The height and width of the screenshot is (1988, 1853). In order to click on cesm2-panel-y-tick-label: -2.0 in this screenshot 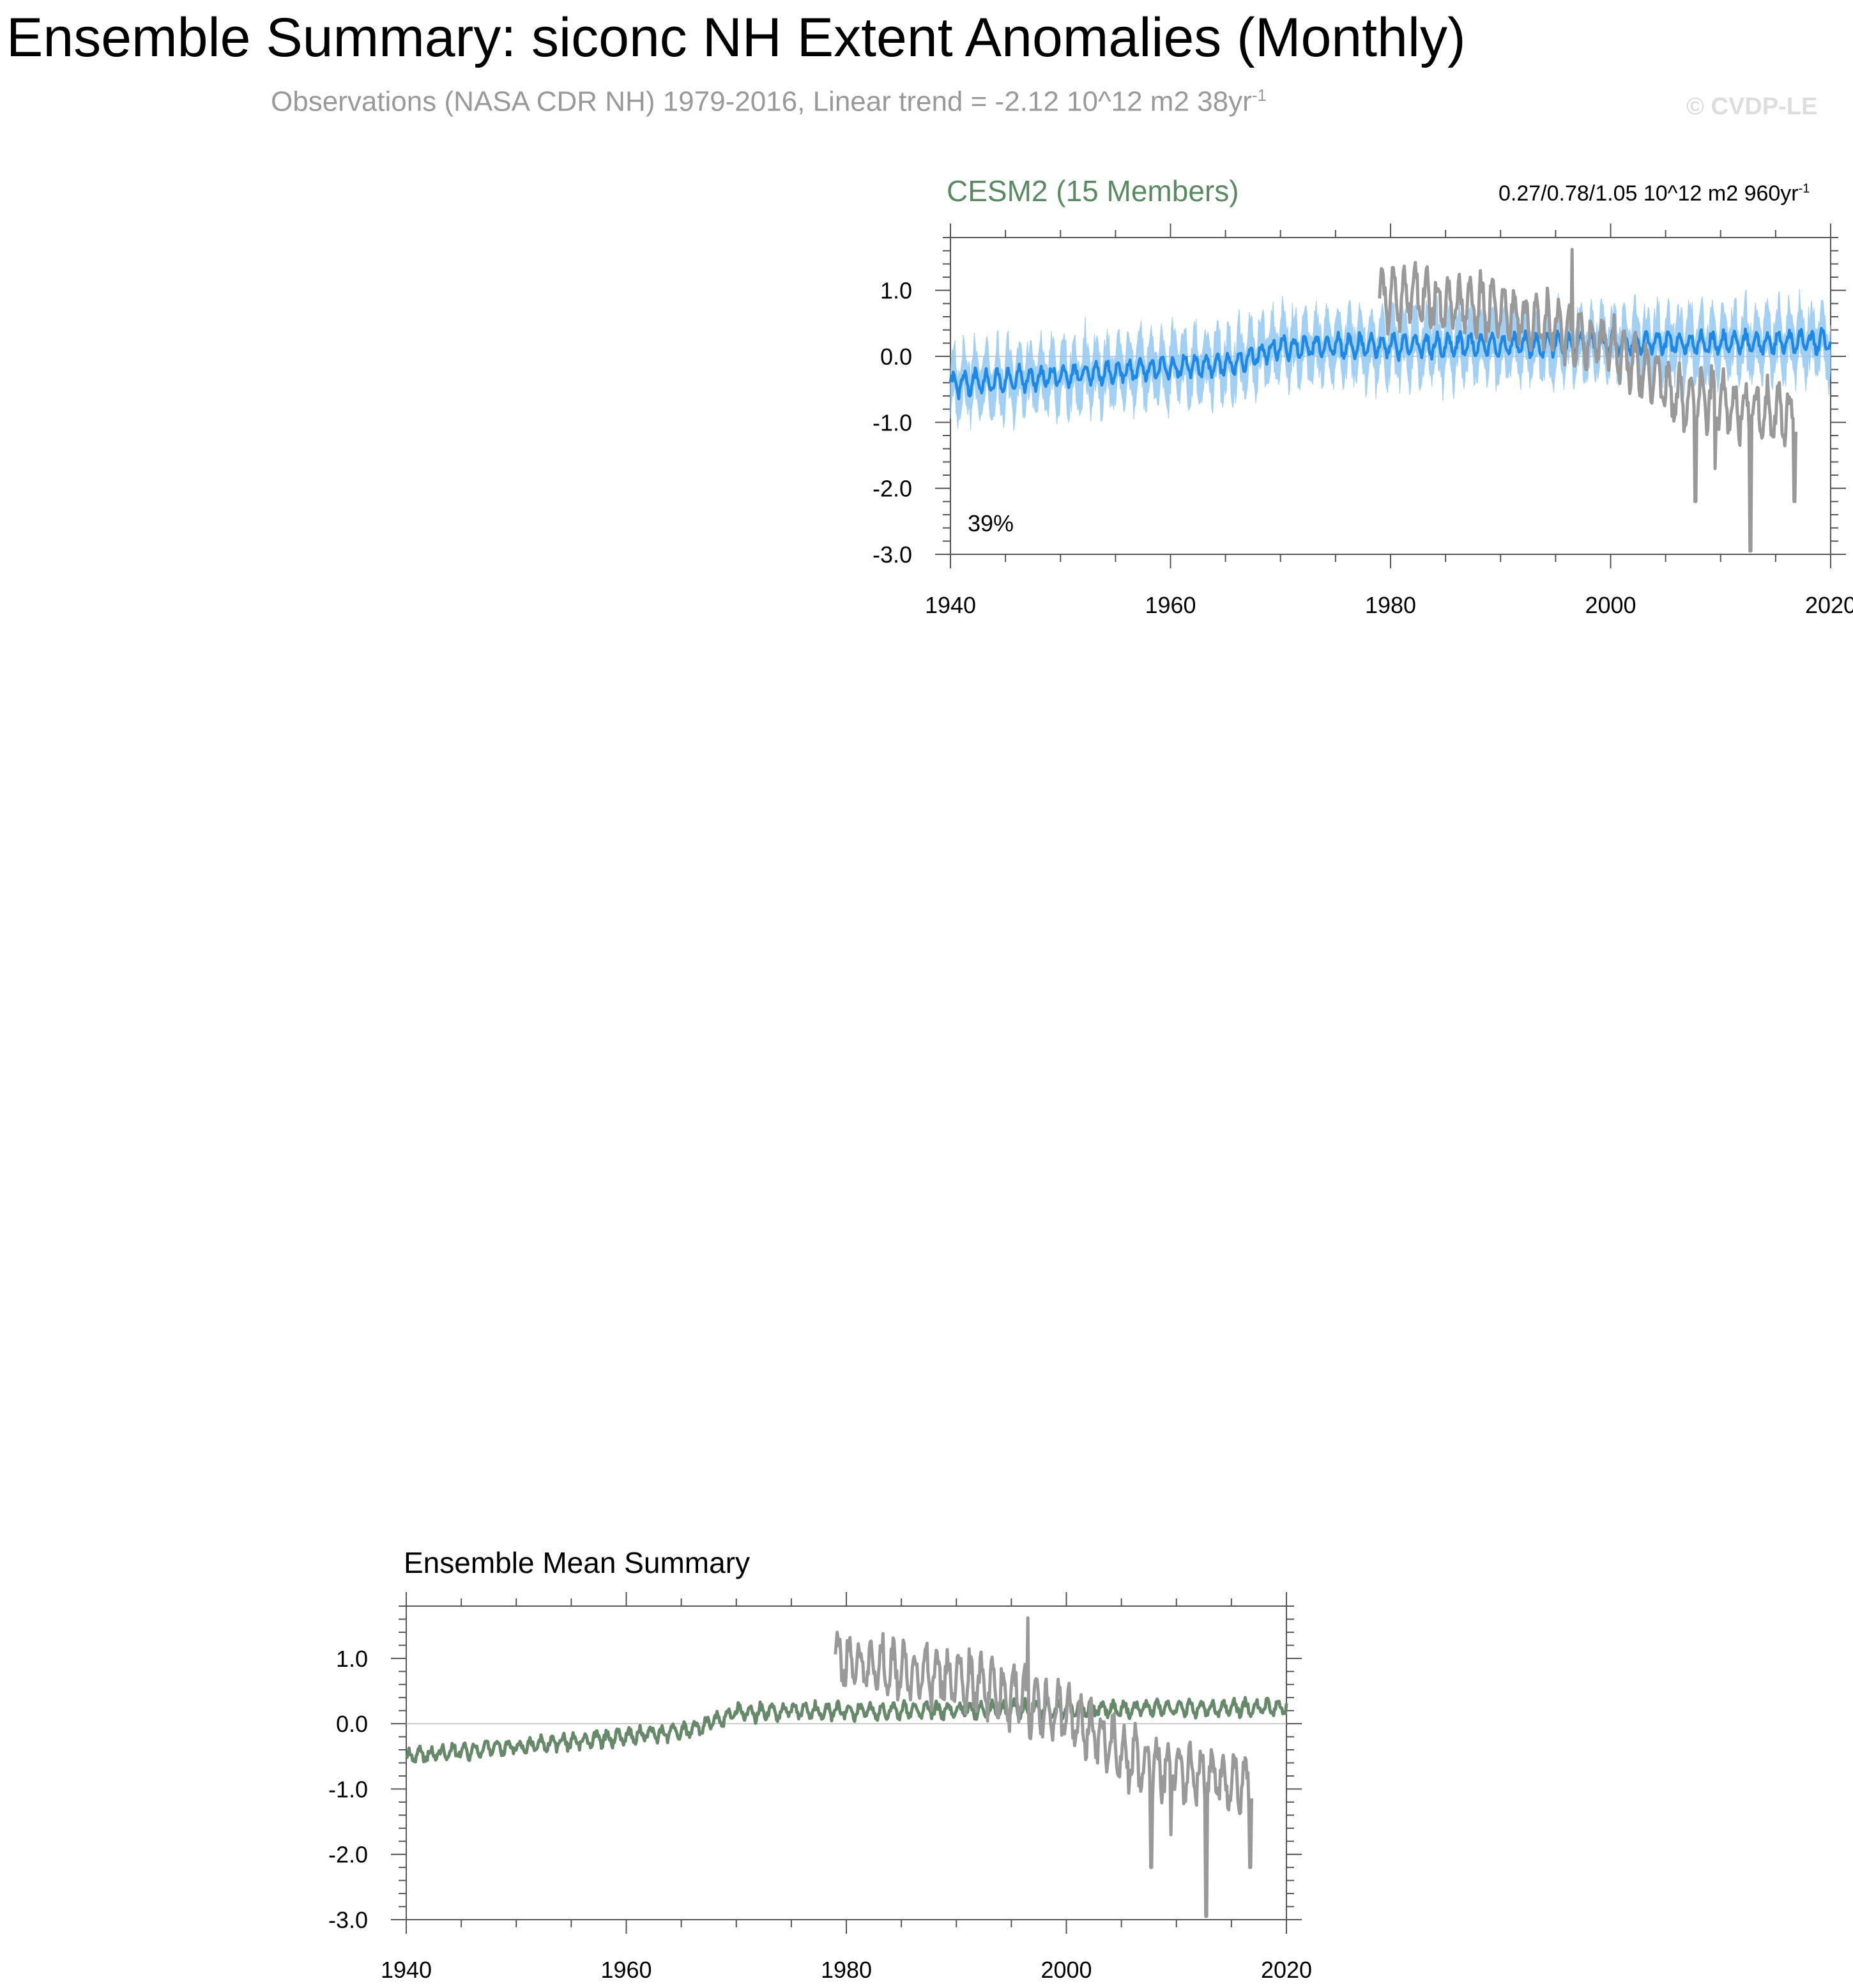, I will do `click(893, 489)`.